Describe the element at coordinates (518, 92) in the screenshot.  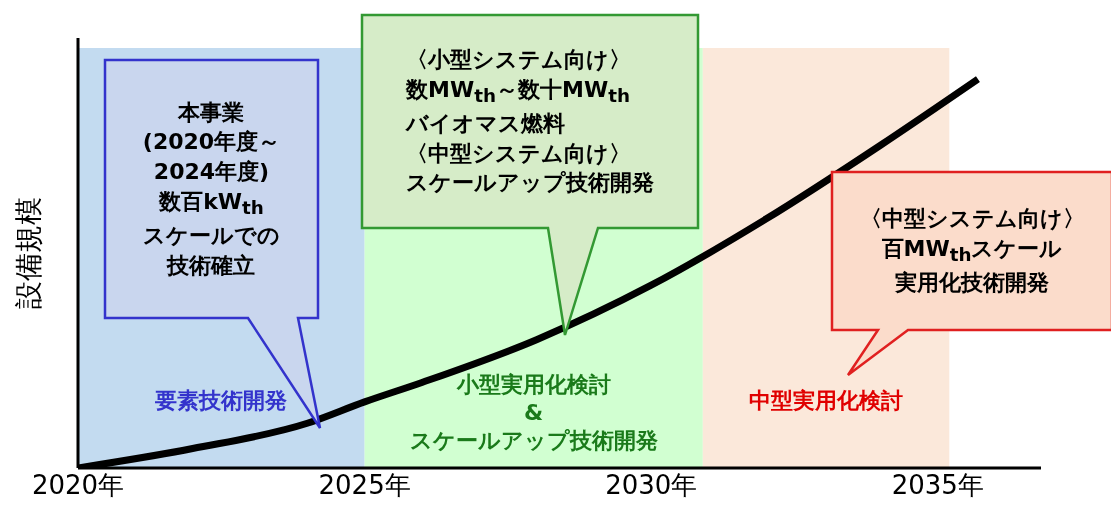
I see `annotation: 数MW$_{th}$～数十MW$_{th}$` at that location.